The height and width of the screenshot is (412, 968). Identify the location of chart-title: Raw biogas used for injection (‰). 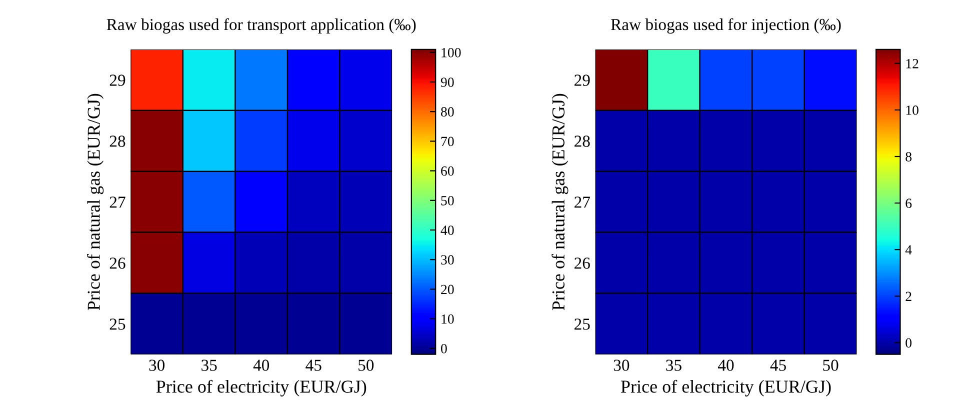
(725, 26).